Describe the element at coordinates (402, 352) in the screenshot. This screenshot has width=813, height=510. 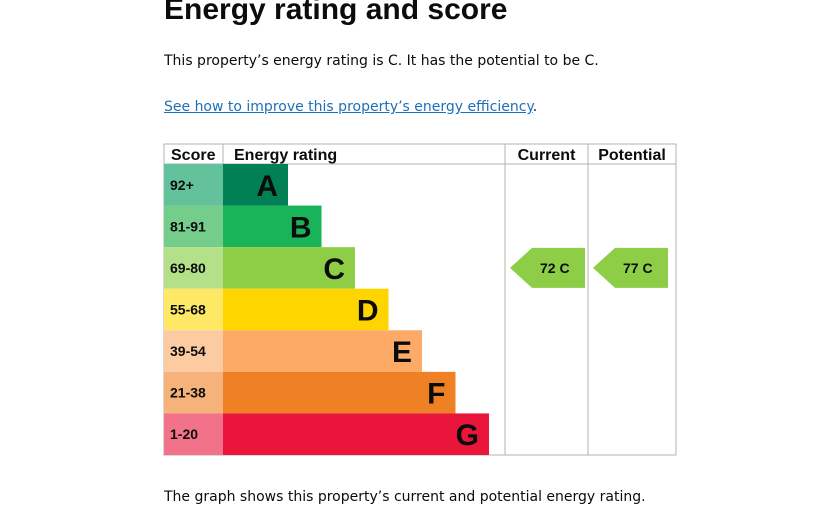
I see `rating-letter-e: E` at that location.